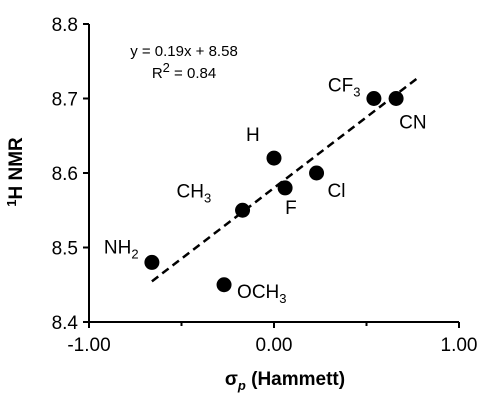 The height and width of the screenshot is (394, 499). What do you see at coordinates (16, 168) in the screenshot?
I see `y-axis-title-rest: H NMR` at bounding box center [16, 168].